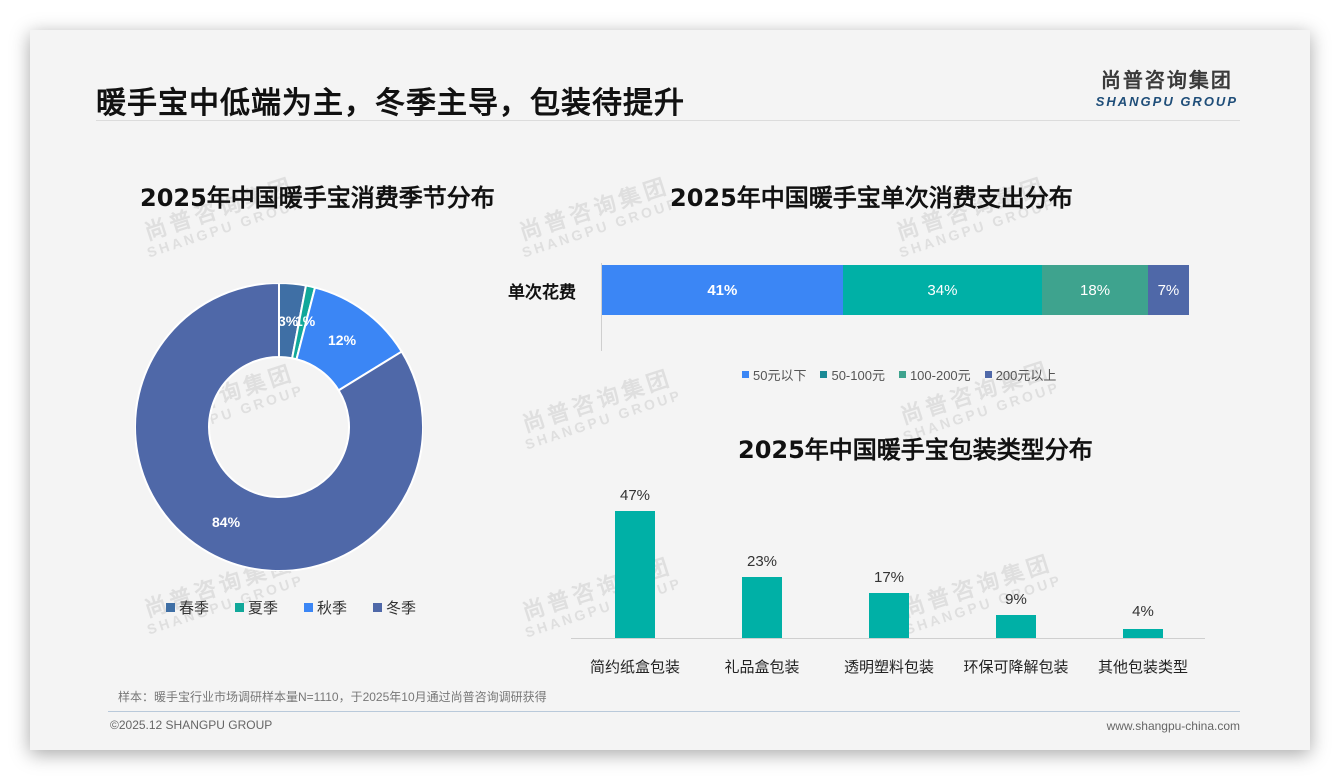  I want to click on spend-segment-over-200: 7%, so click(1168, 290).